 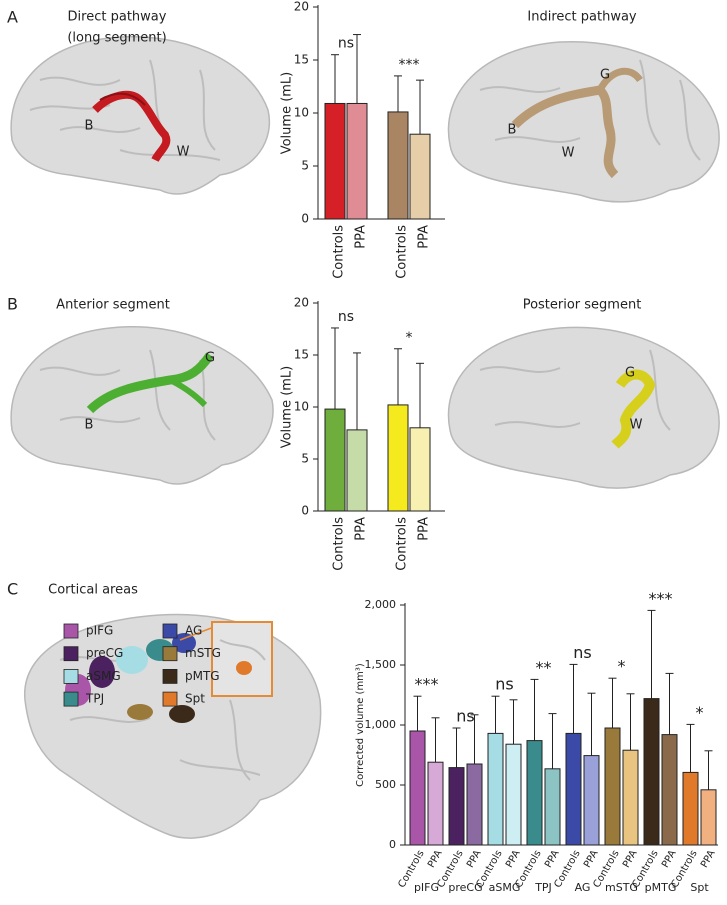 What do you see at coordinates (103, 676) in the screenshot?
I see `legend-label: aSMG` at bounding box center [103, 676].